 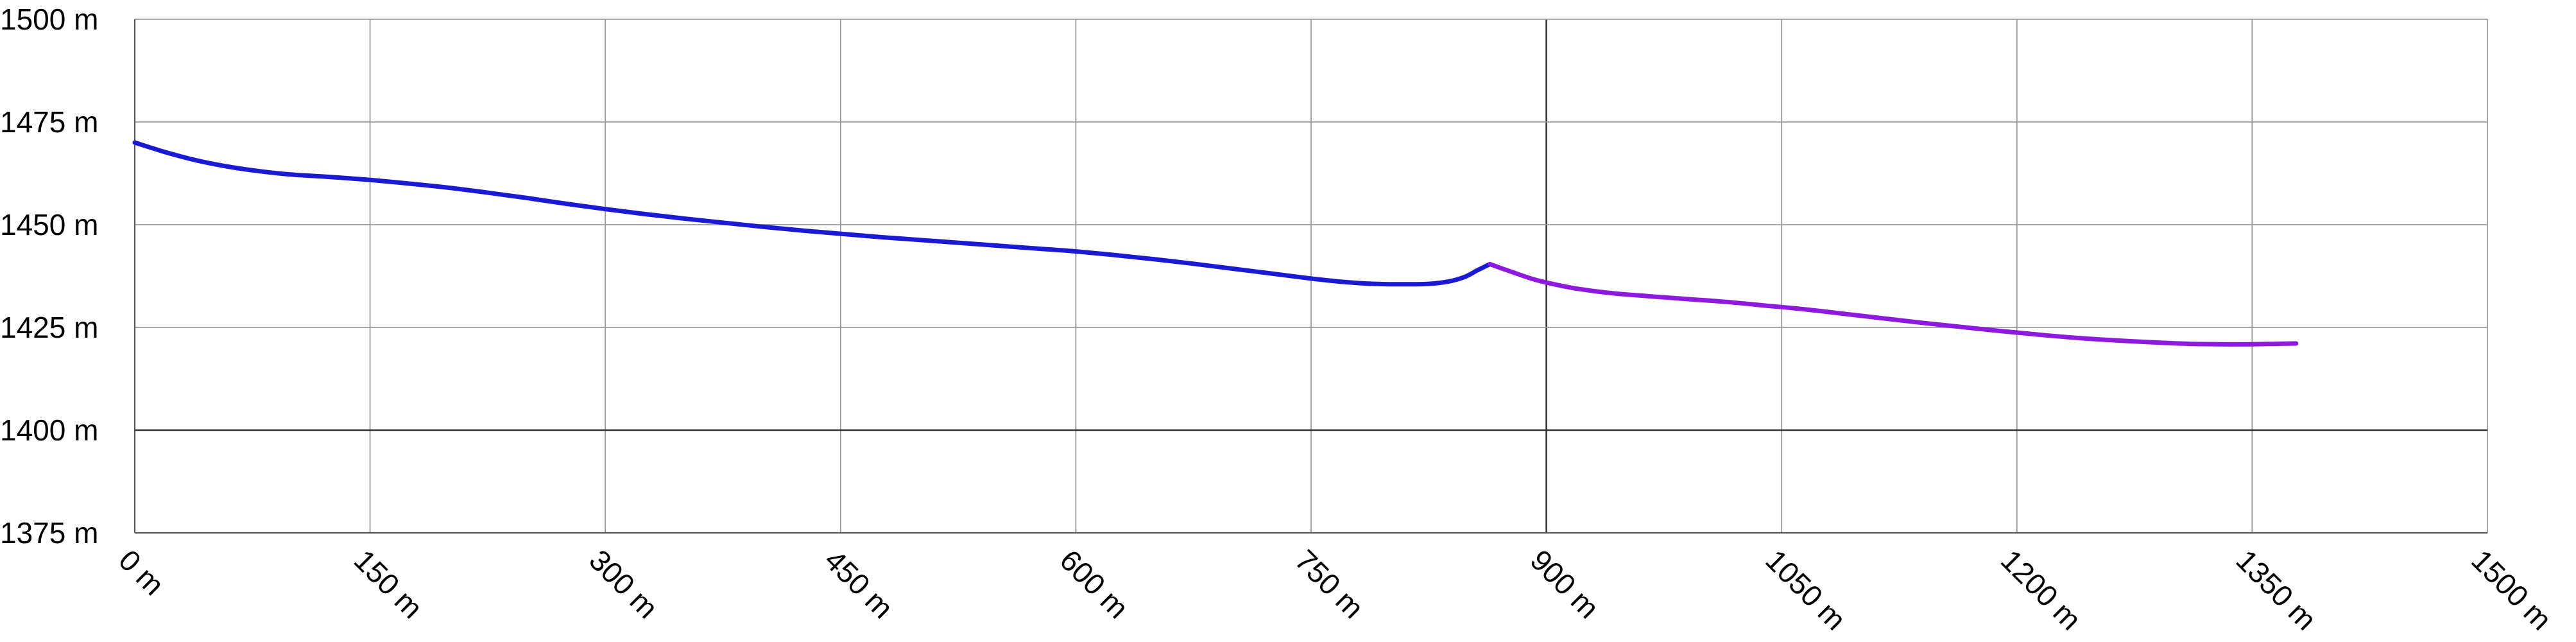 I want to click on x-tick-label: 300 m, so click(x=623, y=584).